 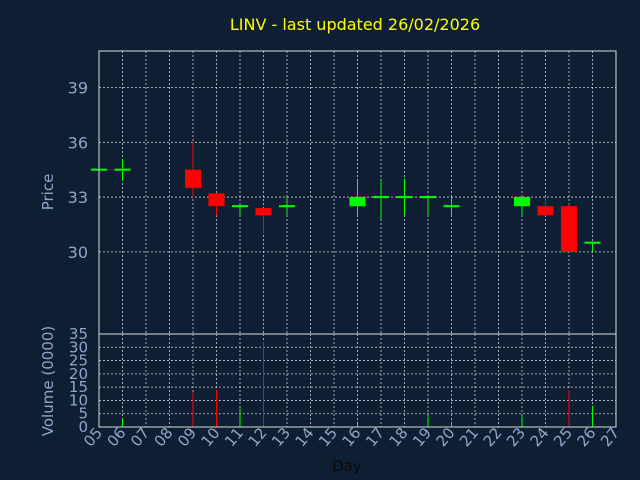 I want to click on x-tick-label: 23, so click(x=516, y=437).